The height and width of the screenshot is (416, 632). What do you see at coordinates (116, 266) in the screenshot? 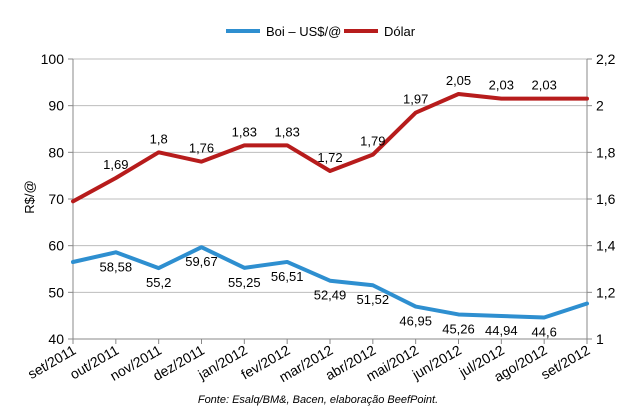
I see `boi-data-label: 58,58` at bounding box center [116, 266].